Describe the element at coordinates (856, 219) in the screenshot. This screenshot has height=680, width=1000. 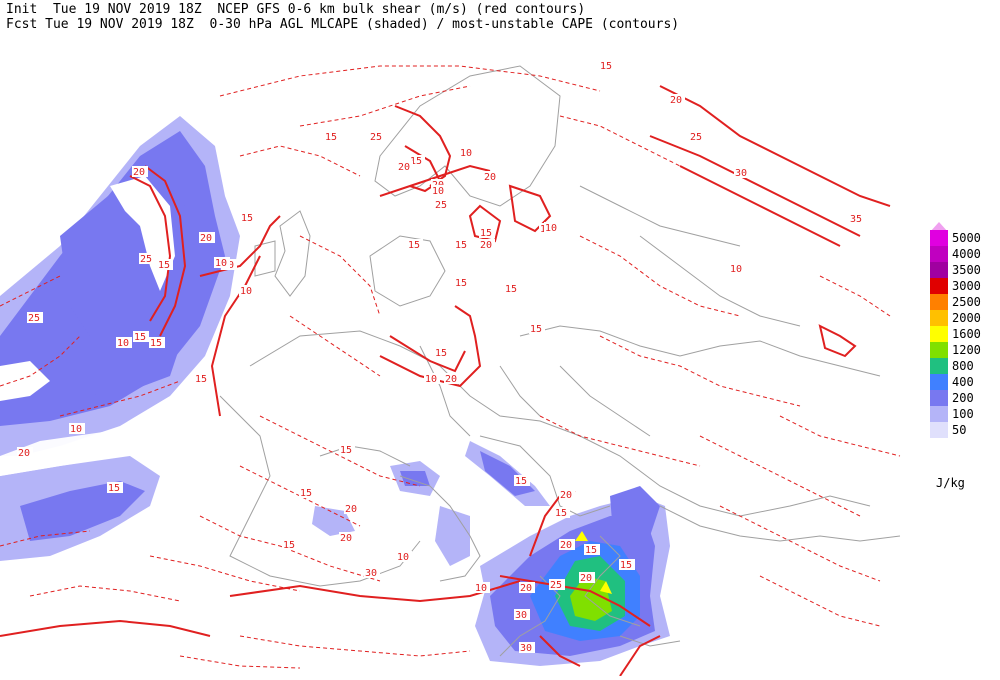
I see `contour-label: 35` at that location.